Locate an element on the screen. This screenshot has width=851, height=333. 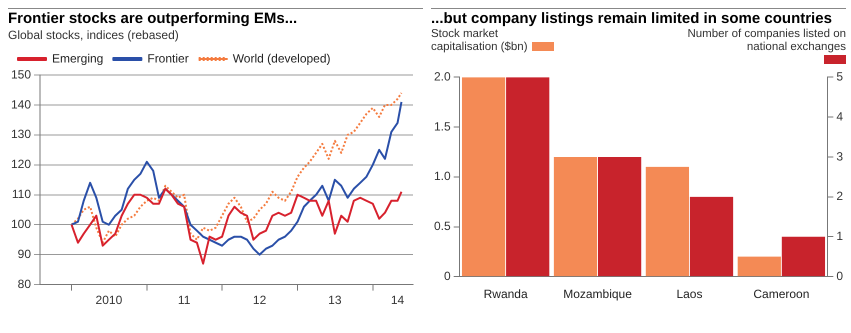
y-tick-label: 140 is located at coordinates (21, 104).